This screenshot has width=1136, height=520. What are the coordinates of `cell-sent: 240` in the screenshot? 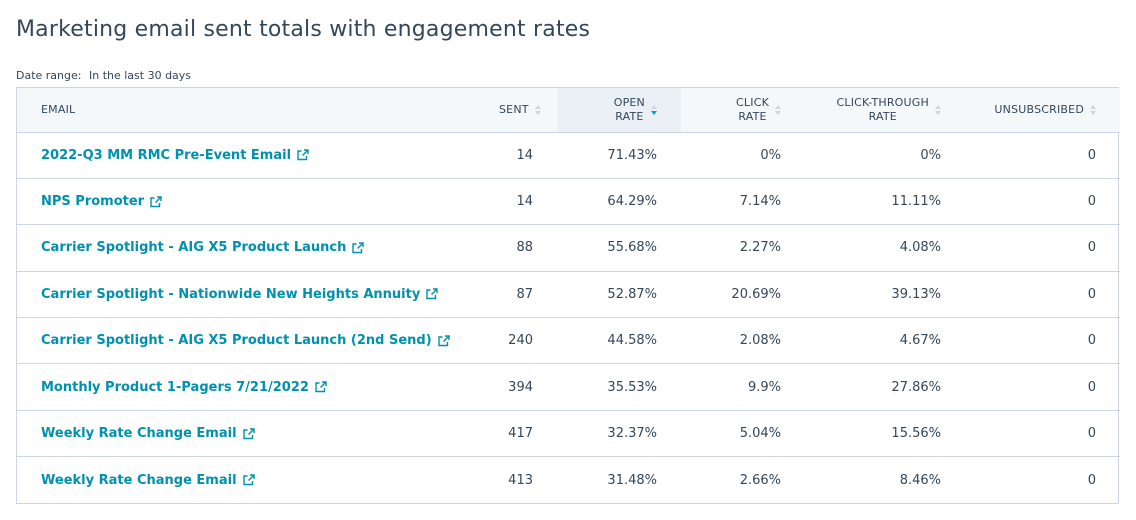 It's located at (520, 341).